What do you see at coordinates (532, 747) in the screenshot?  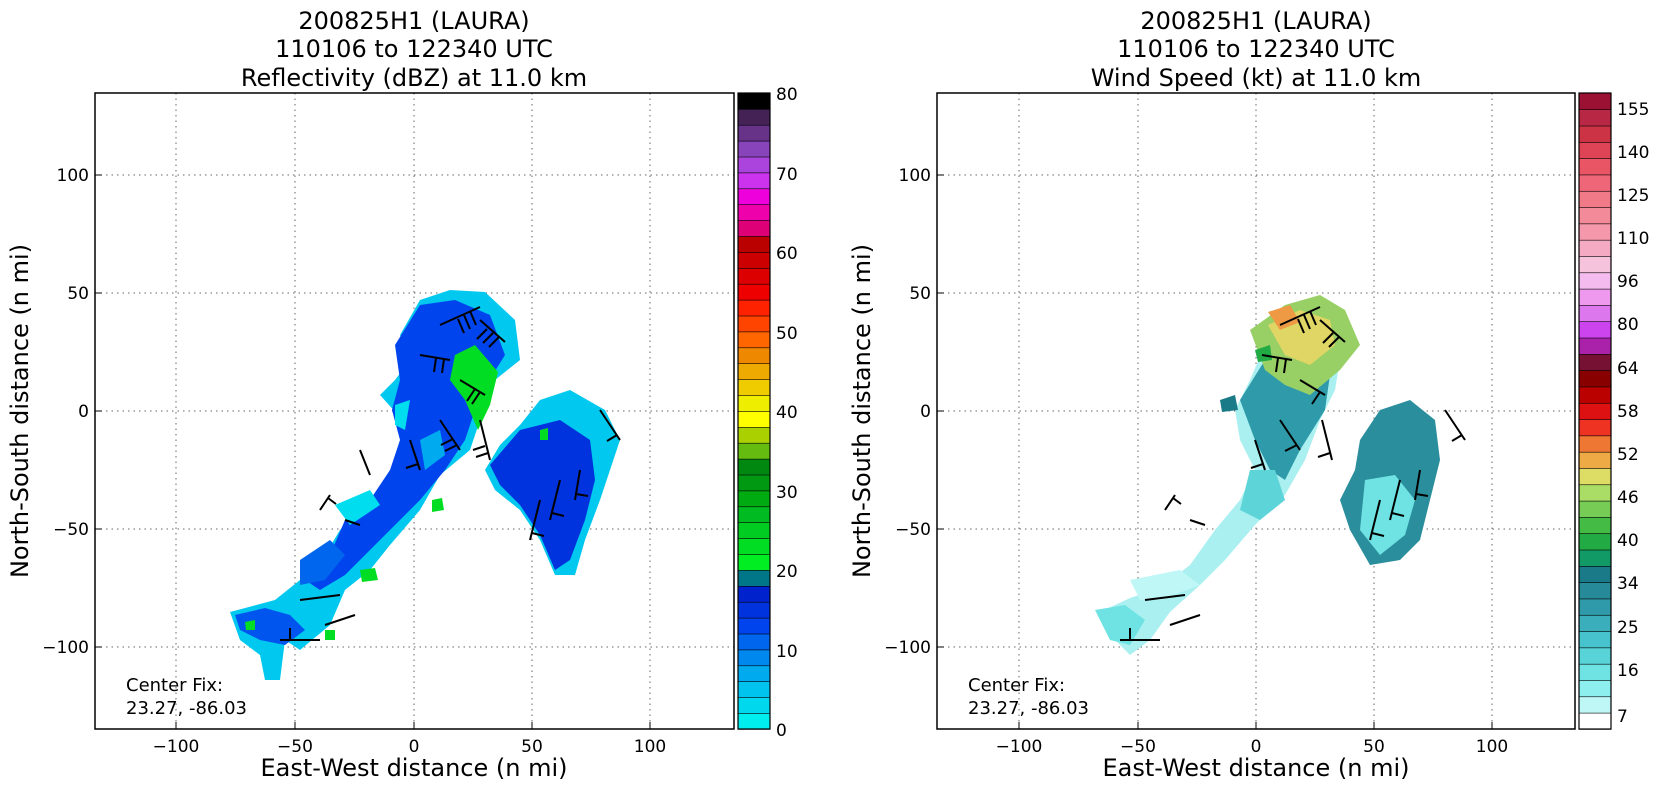 I see `reflectivity-xtick-label: 50` at bounding box center [532, 747].